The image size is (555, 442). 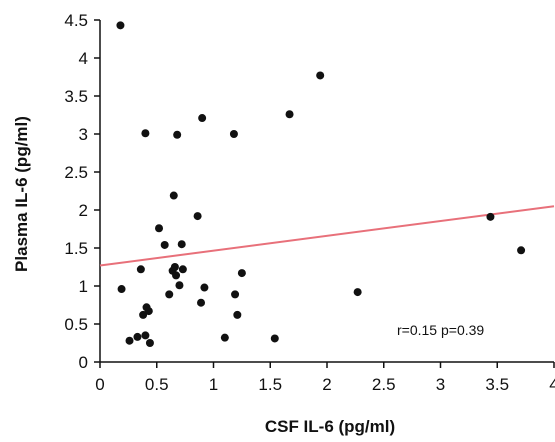 What do you see at coordinates (213, 384) in the screenshot?
I see `x-tick-label: 1` at bounding box center [213, 384].